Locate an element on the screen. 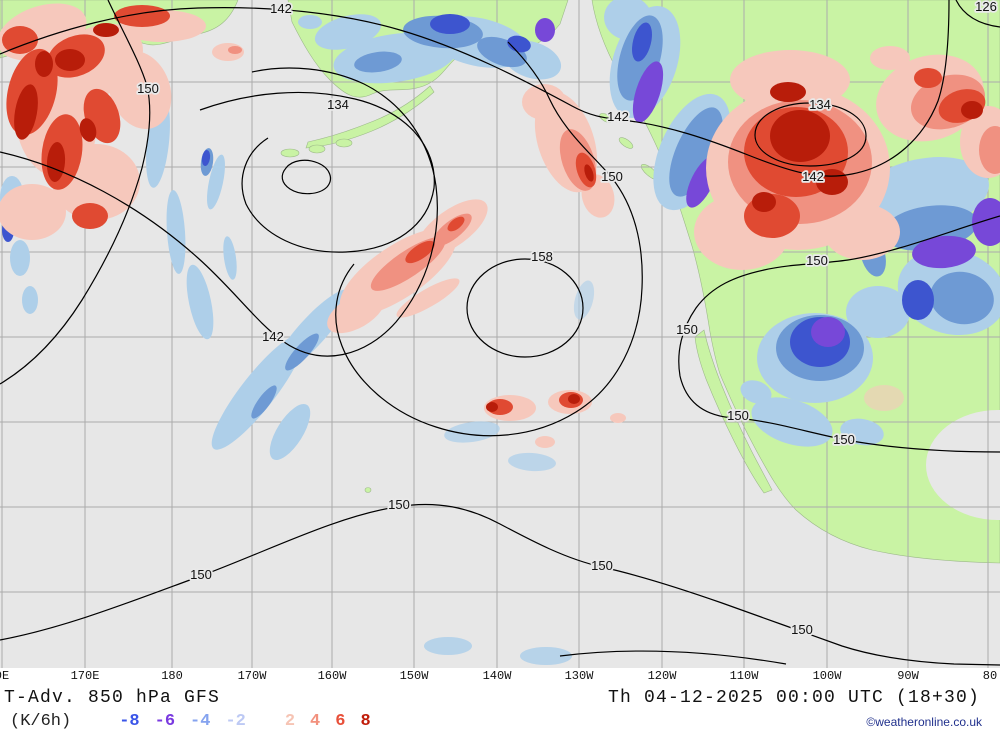 Image resolution: width=1000 pixels, height=733 pixels. longitude-label: 100W is located at coordinates (827, 676).